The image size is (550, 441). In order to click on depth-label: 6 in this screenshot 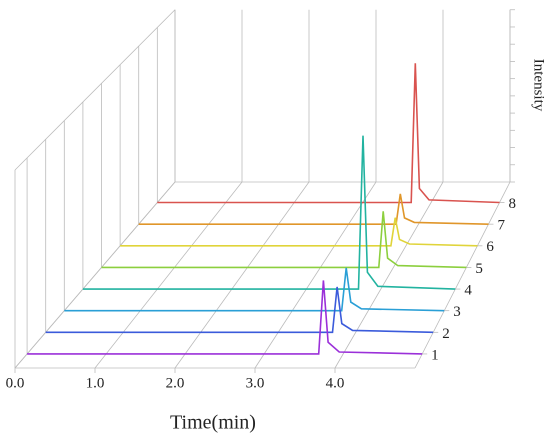, I will do `click(490, 247)`.